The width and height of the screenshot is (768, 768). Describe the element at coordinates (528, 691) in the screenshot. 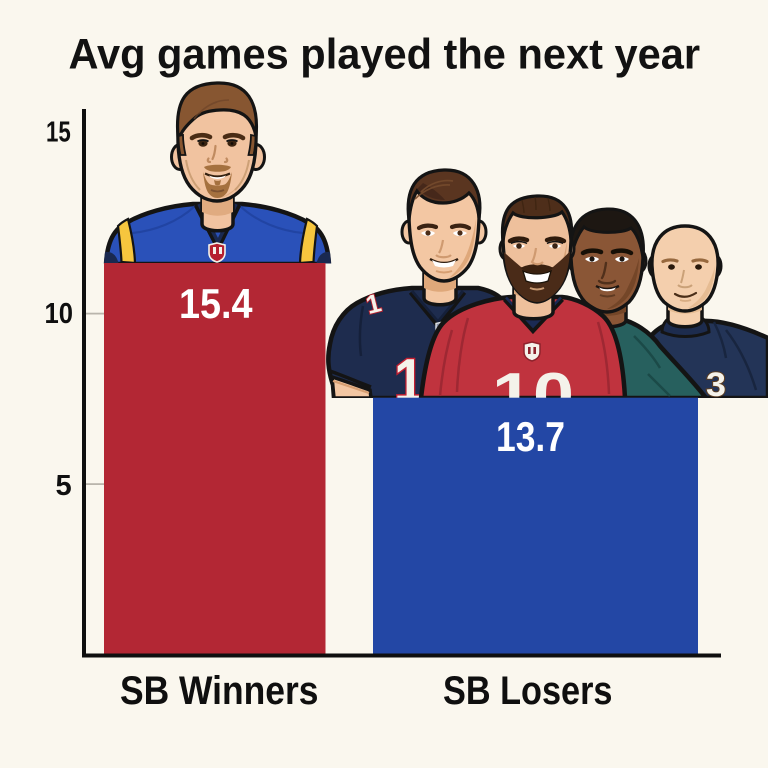

I see `svg-text: SB Losers` at that location.